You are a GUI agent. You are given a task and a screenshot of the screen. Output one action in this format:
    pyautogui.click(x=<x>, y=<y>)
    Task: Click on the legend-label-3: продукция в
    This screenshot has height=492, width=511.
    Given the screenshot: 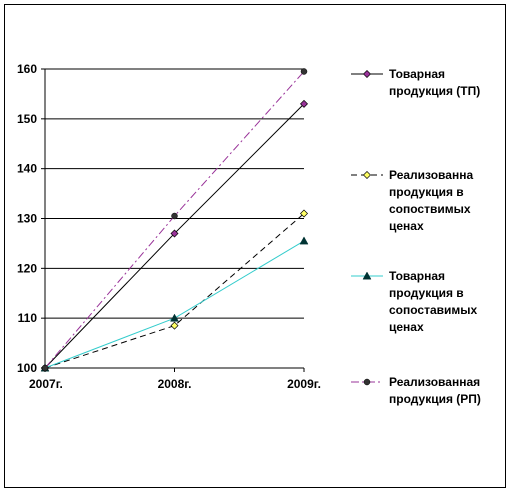 What is the action you would take?
    pyautogui.click(x=426, y=293)
    